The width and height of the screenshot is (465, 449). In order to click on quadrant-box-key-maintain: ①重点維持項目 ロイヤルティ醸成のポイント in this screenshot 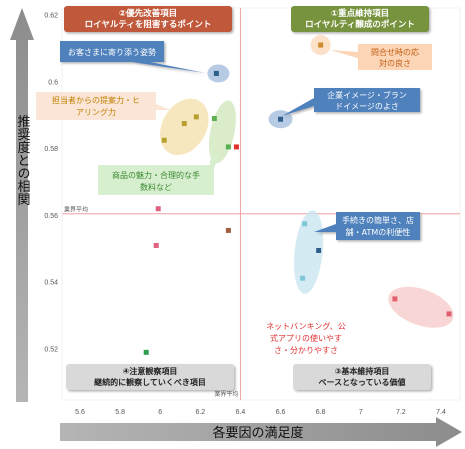, I will do `click(360, 19)`.